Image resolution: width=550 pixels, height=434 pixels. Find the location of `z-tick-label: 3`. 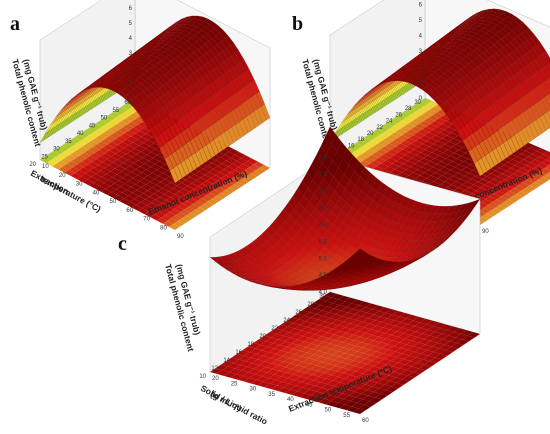

z-tick-label: 3 is located at coordinates (131, 54).